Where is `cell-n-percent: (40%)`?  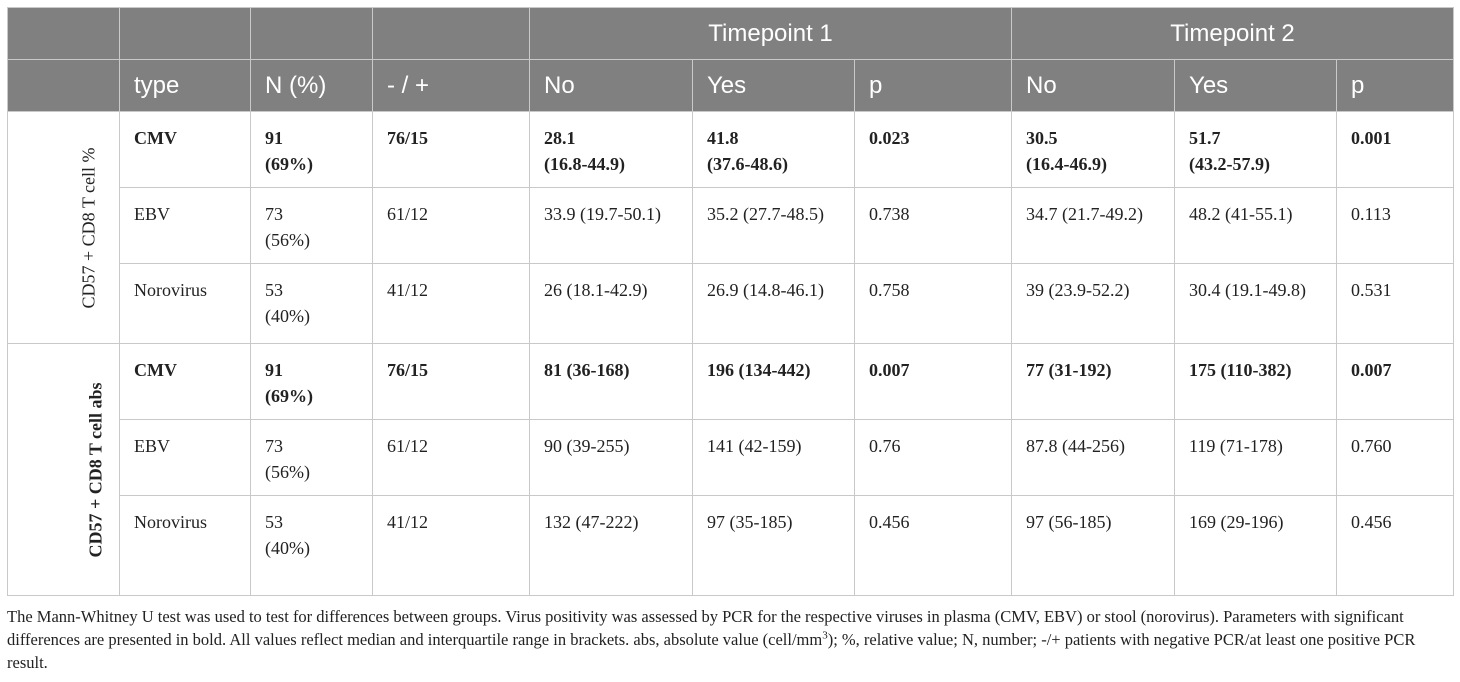
cell-n-percent: (40%) is located at coordinates (287, 316).